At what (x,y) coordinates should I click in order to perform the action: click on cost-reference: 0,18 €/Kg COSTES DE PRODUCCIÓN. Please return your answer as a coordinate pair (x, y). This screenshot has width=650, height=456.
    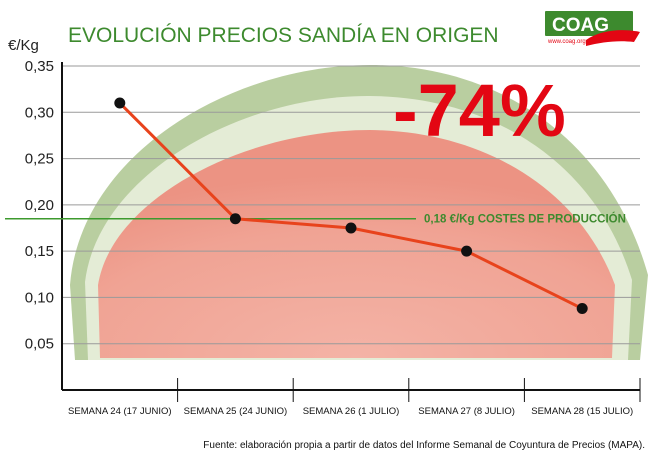
    Looking at the image, I should click on (315, 219).